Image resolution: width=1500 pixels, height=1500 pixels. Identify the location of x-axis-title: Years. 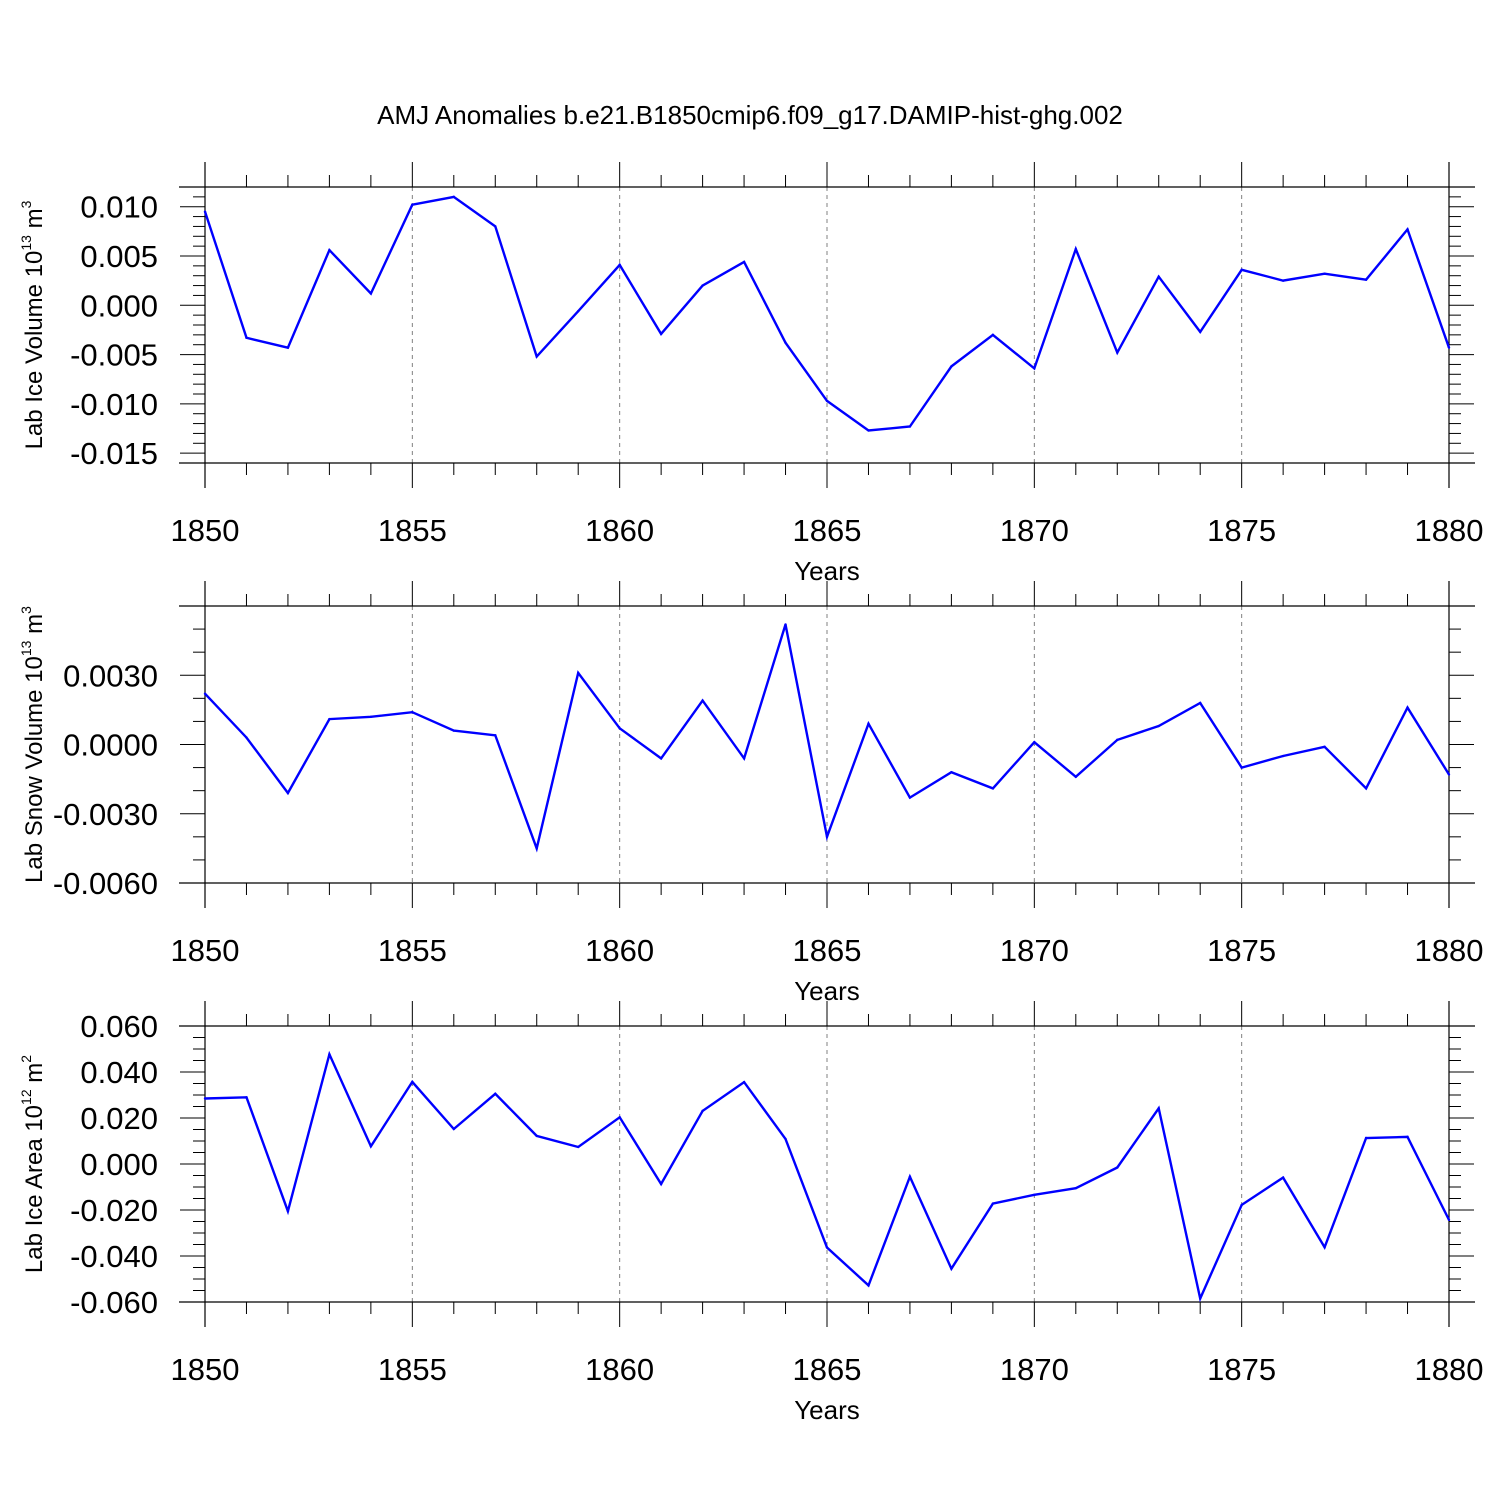
(827, 1410).